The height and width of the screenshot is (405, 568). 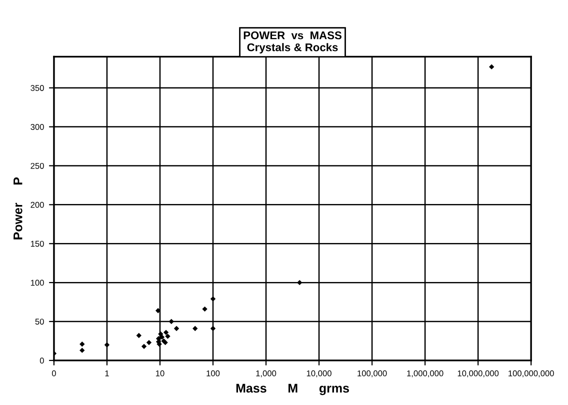 I want to click on x-tick-label: 1,000,000, so click(x=425, y=374).